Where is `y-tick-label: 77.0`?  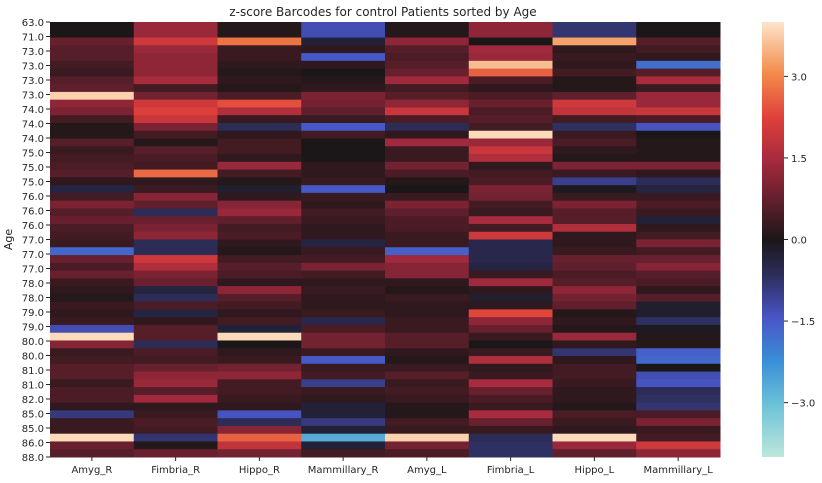
y-tick-label: 77.0 is located at coordinates (33, 241).